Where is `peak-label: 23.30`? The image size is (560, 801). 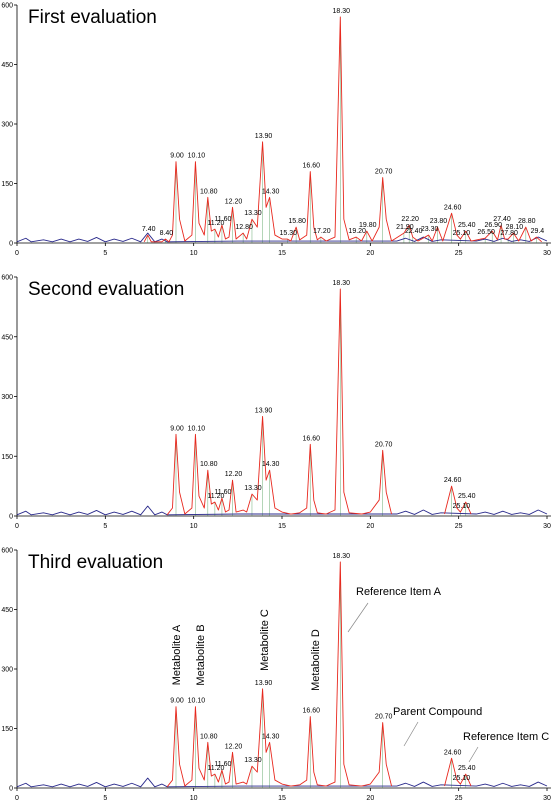
peak-label: 23.30 is located at coordinates (430, 229).